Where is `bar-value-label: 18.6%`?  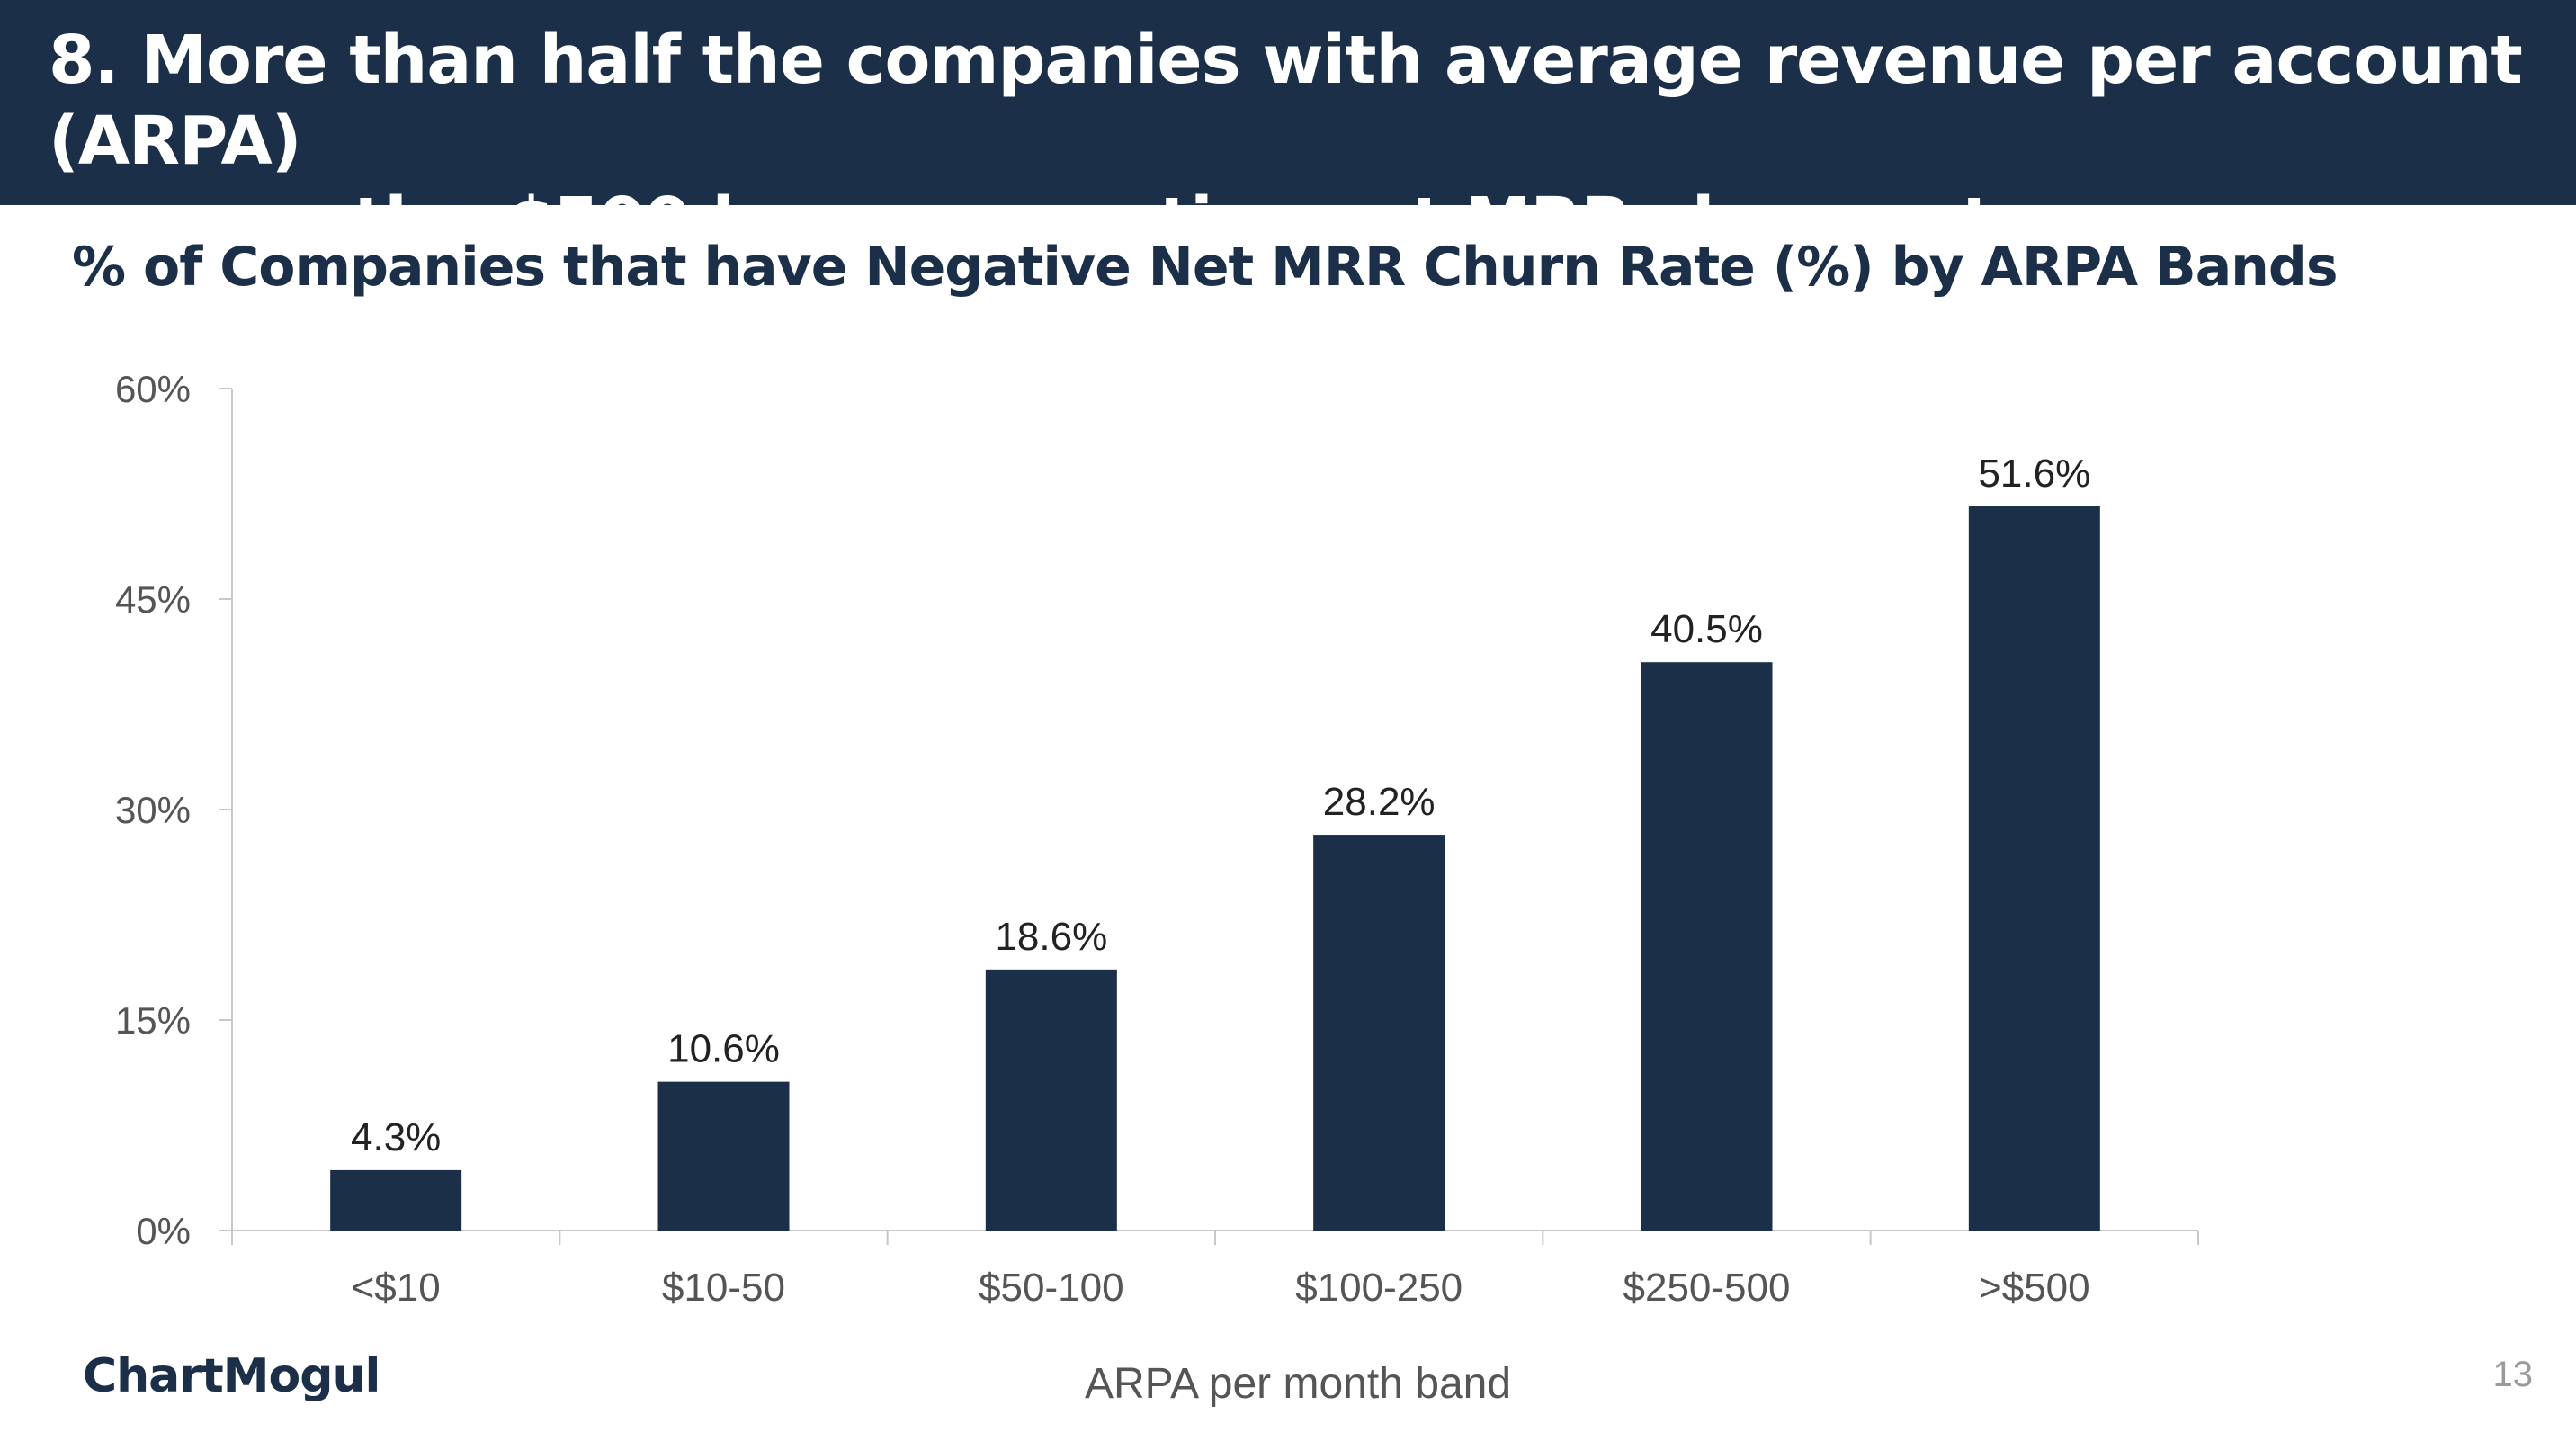
bar-value-label: 18.6% is located at coordinates (1051, 937).